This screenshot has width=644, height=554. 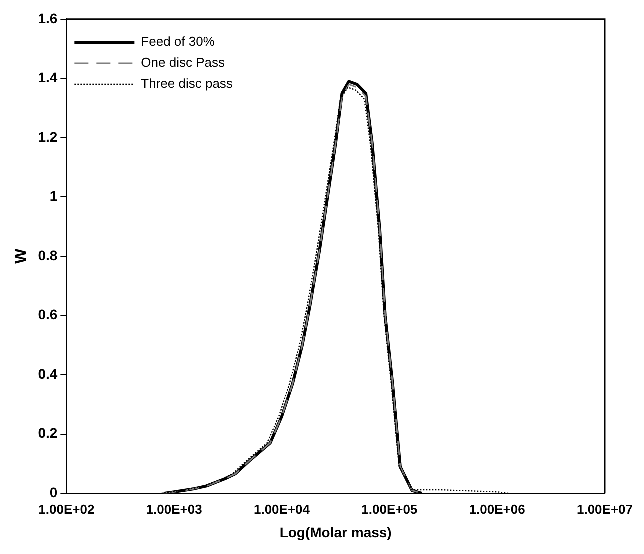 What do you see at coordinates (48, 433) in the screenshot?
I see `y-tick-label: 0.2` at bounding box center [48, 433].